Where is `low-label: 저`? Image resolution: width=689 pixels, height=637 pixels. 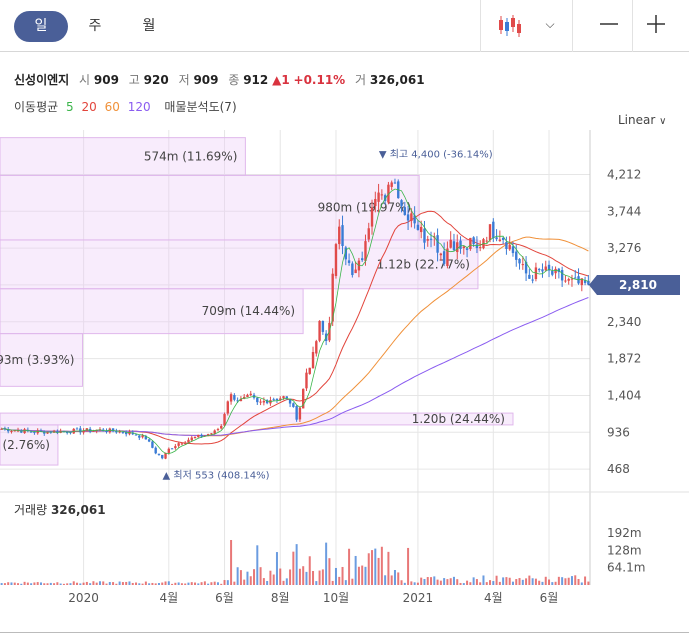
low-label: 저 is located at coordinates (184, 80).